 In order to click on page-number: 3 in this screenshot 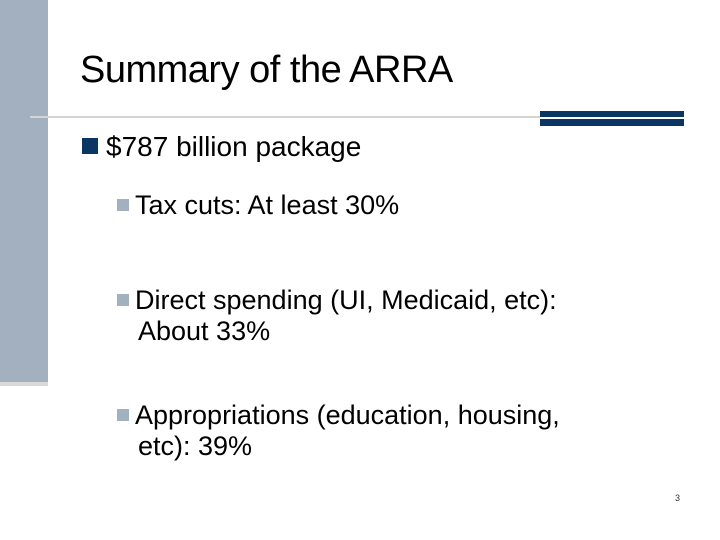, I will do `click(678, 498)`.